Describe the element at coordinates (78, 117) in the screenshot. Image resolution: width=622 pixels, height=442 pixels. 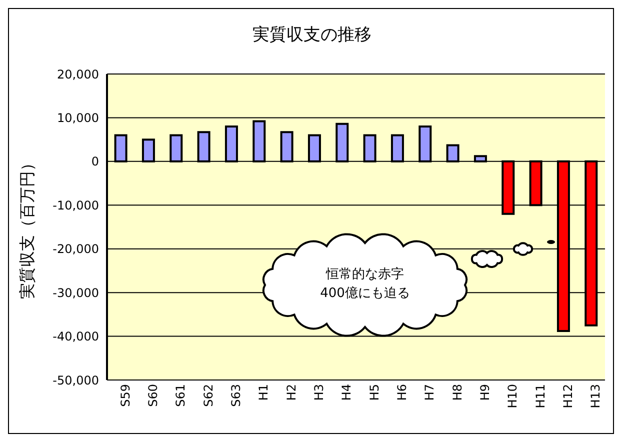
I see `y-tick-label: 10,000` at that location.